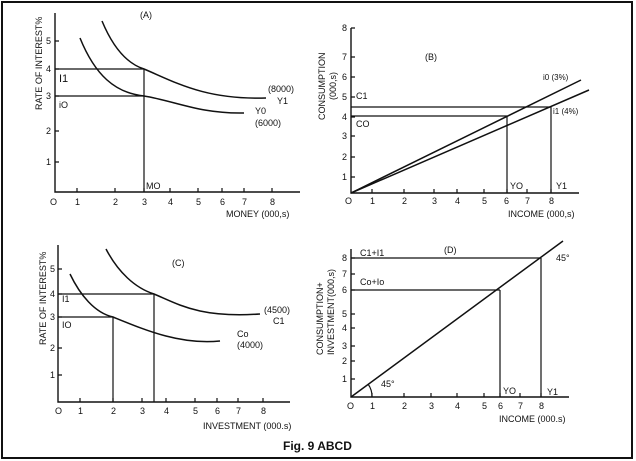 The height and width of the screenshot is (461, 636). I want to click on line-i1, so click(470, 141).